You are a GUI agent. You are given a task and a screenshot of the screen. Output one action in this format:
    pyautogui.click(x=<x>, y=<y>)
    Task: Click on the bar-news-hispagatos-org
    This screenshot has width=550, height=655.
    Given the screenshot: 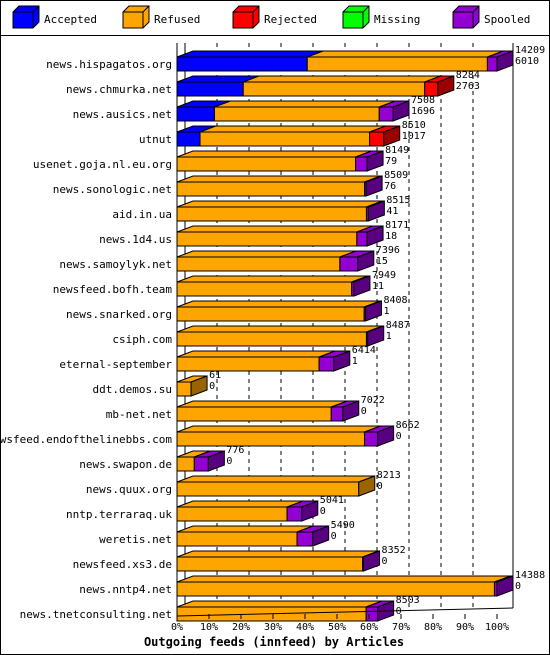 What is the action you would take?
    pyautogui.click(x=345, y=61)
    